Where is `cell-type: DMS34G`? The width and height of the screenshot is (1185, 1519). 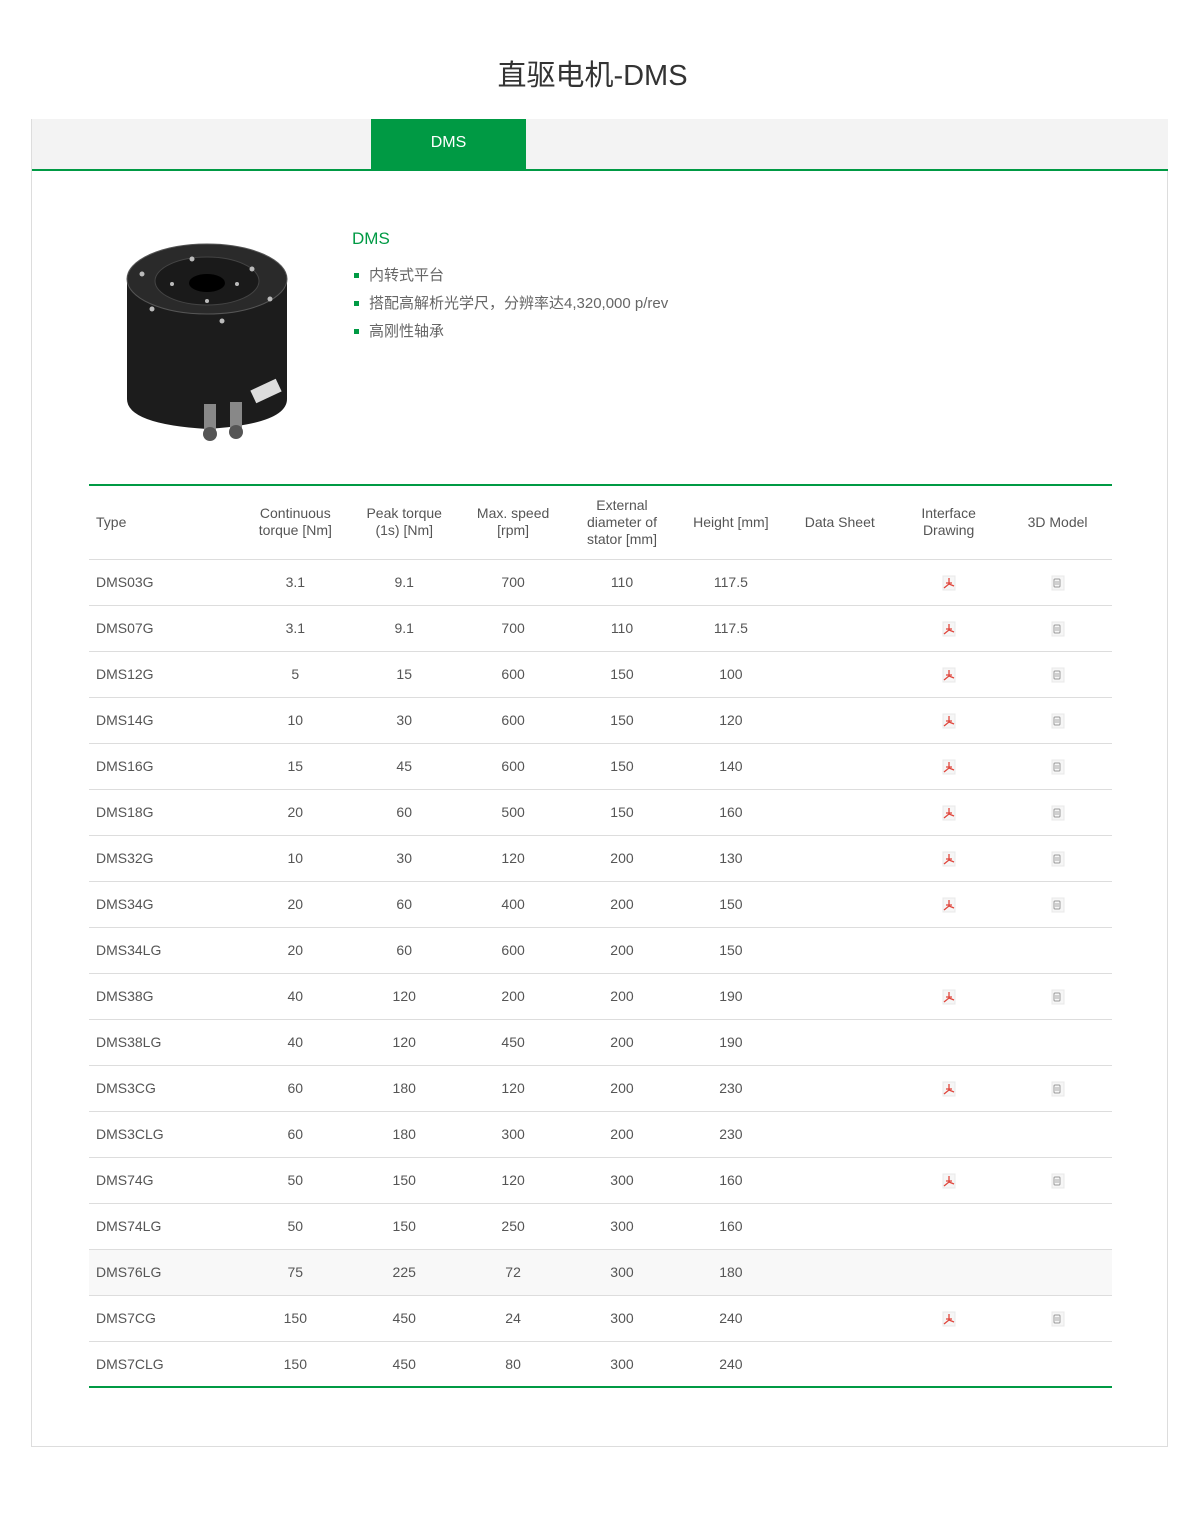
cell-type: DMS34G is located at coordinates (165, 904).